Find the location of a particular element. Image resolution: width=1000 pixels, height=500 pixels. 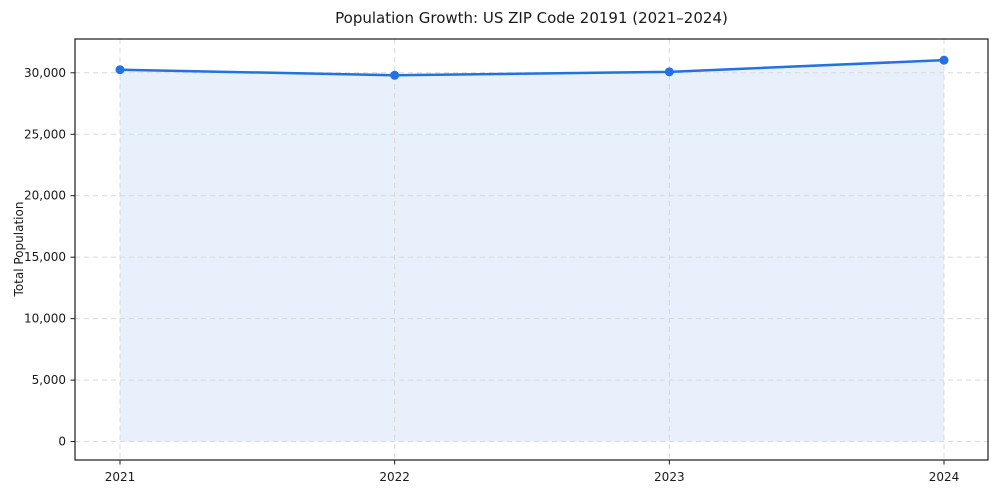

data-point-2023 is located at coordinates (669, 72).